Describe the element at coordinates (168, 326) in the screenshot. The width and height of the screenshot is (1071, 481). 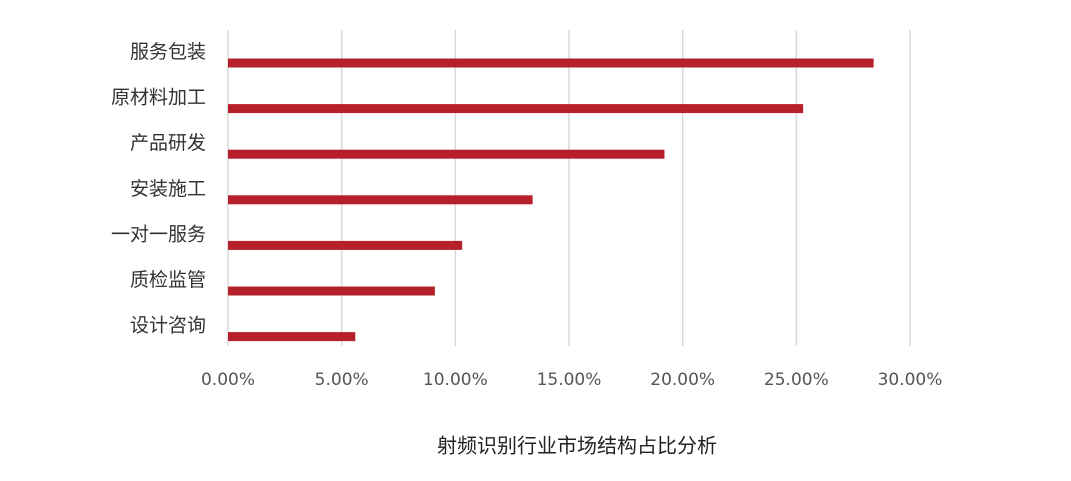
I see `y-tick-label: 设计咨询` at that location.